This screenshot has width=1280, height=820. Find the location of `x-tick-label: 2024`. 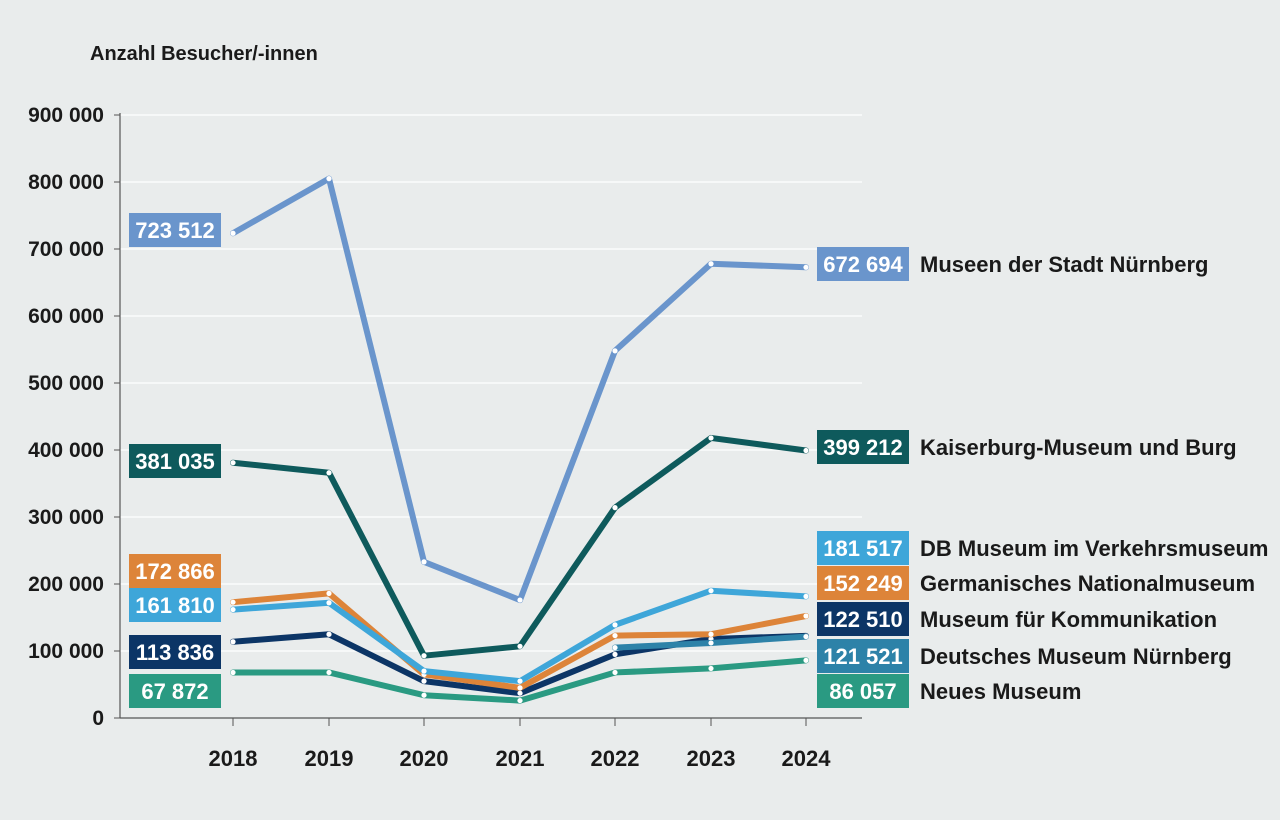

x-tick-label: 2024 is located at coordinates (807, 758).